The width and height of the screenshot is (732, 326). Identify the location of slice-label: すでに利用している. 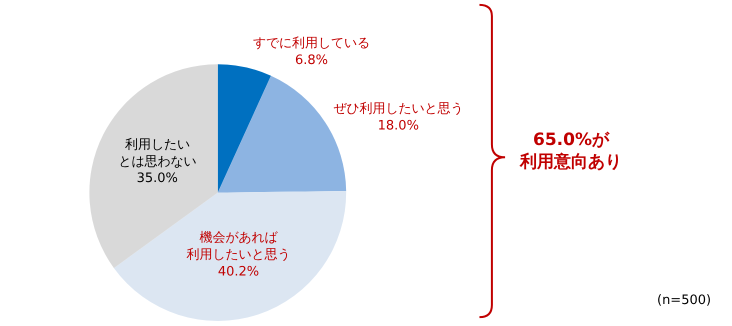
(311, 43).